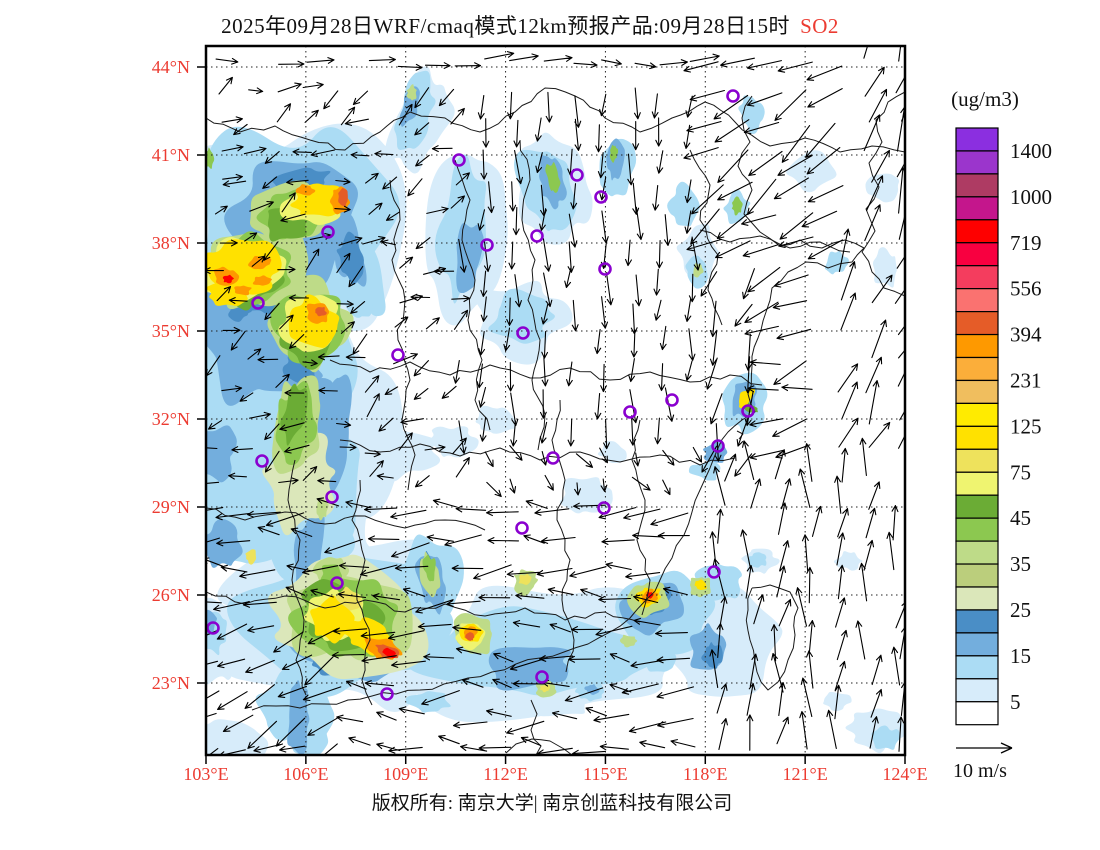  Describe the element at coordinates (1031, 197) in the screenshot. I see `colorbar-label: 1000` at that location.